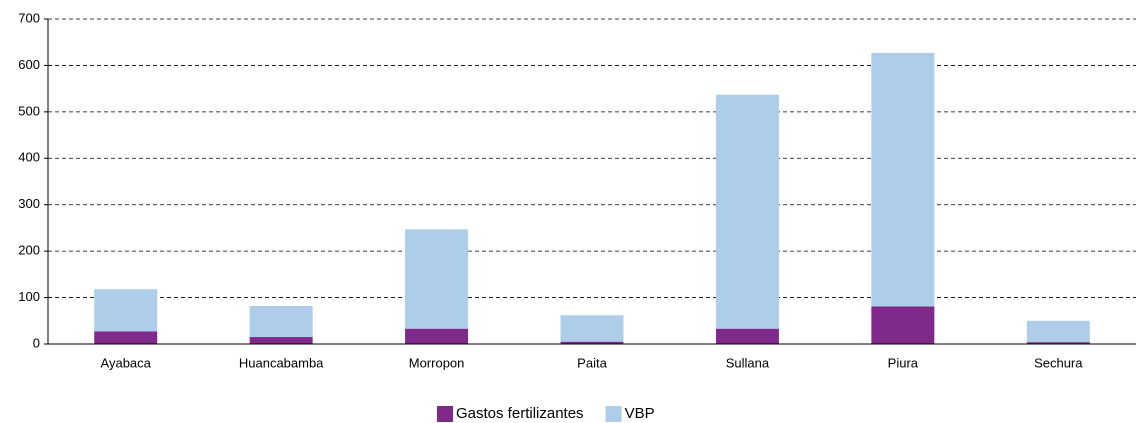 The height and width of the screenshot is (423, 1141). What do you see at coordinates (126, 362) in the screenshot?
I see `x-tick-label: Ayabaca` at bounding box center [126, 362].